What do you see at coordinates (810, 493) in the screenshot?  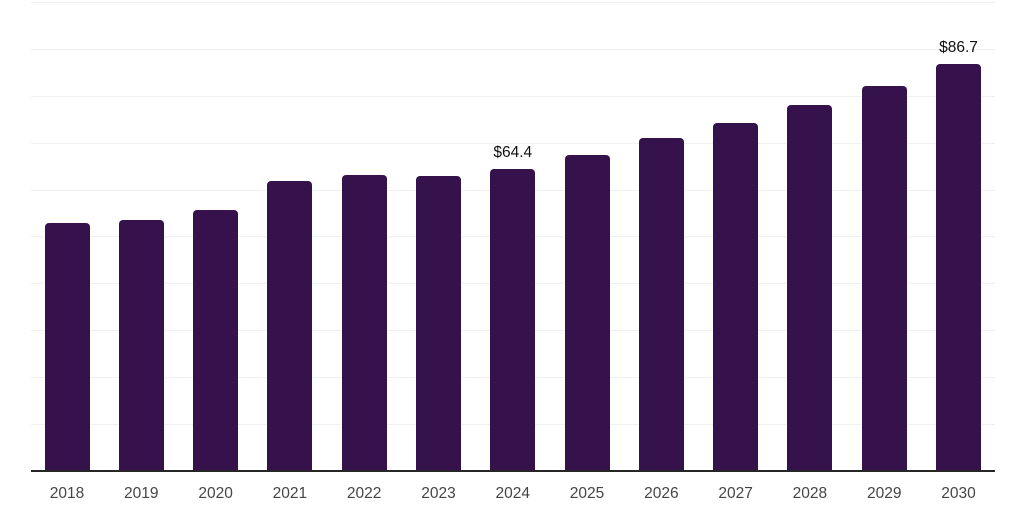 I see `x-axis-tick-label: 2028` at bounding box center [810, 493].